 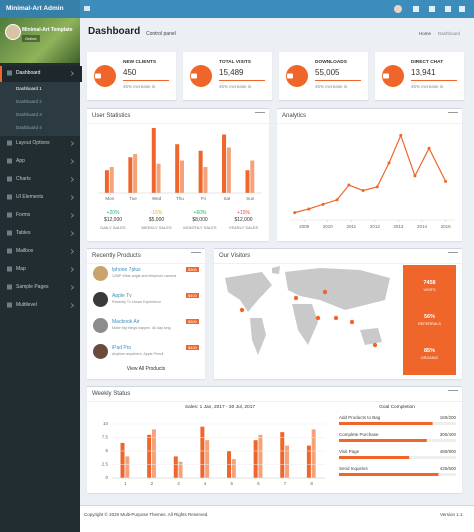 I want to click on submenu-item: Dashboard 3, so click(x=29, y=114).